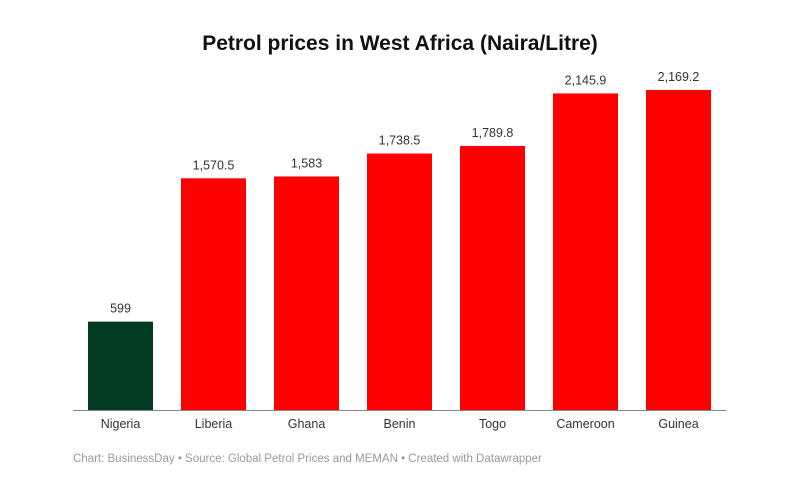 The width and height of the screenshot is (800, 500). I want to click on category-label: Togo, so click(492, 424).